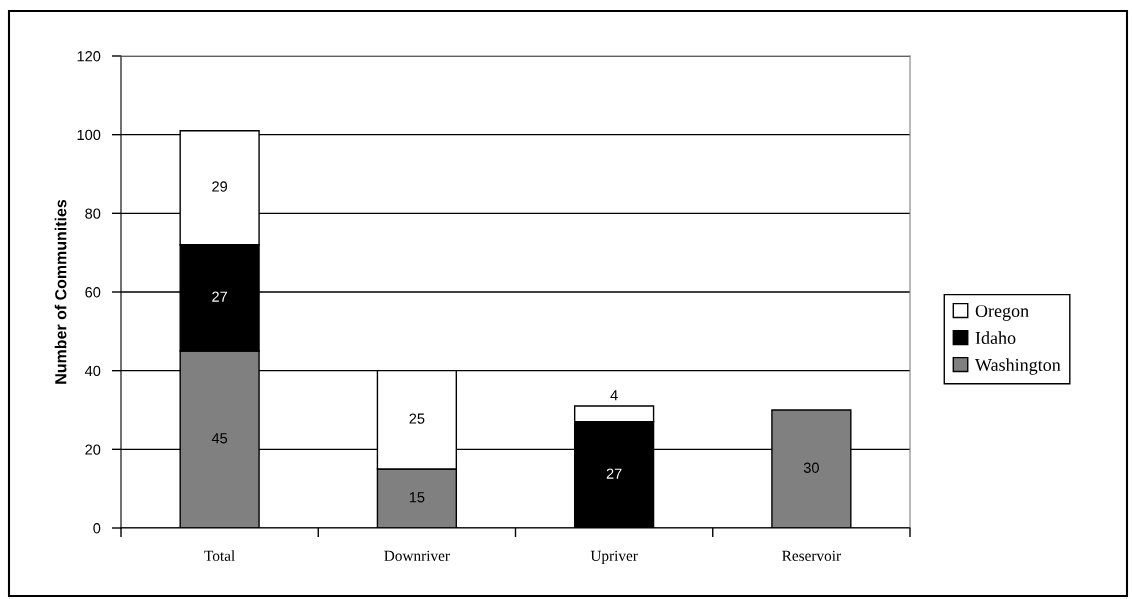  What do you see at coordinates (89, 135) in the screenshot?
I see `y-tick-label: 100` at bounding box center [89, 135].